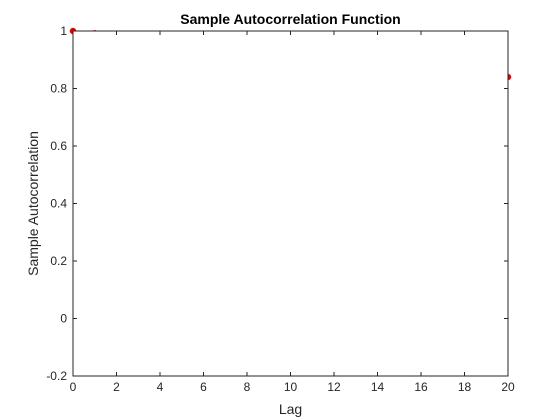 The image size is (560, 420). Describe the element at coordinates (160, 387) in the screenshot. I see `x-tick-label: 4` at that location.